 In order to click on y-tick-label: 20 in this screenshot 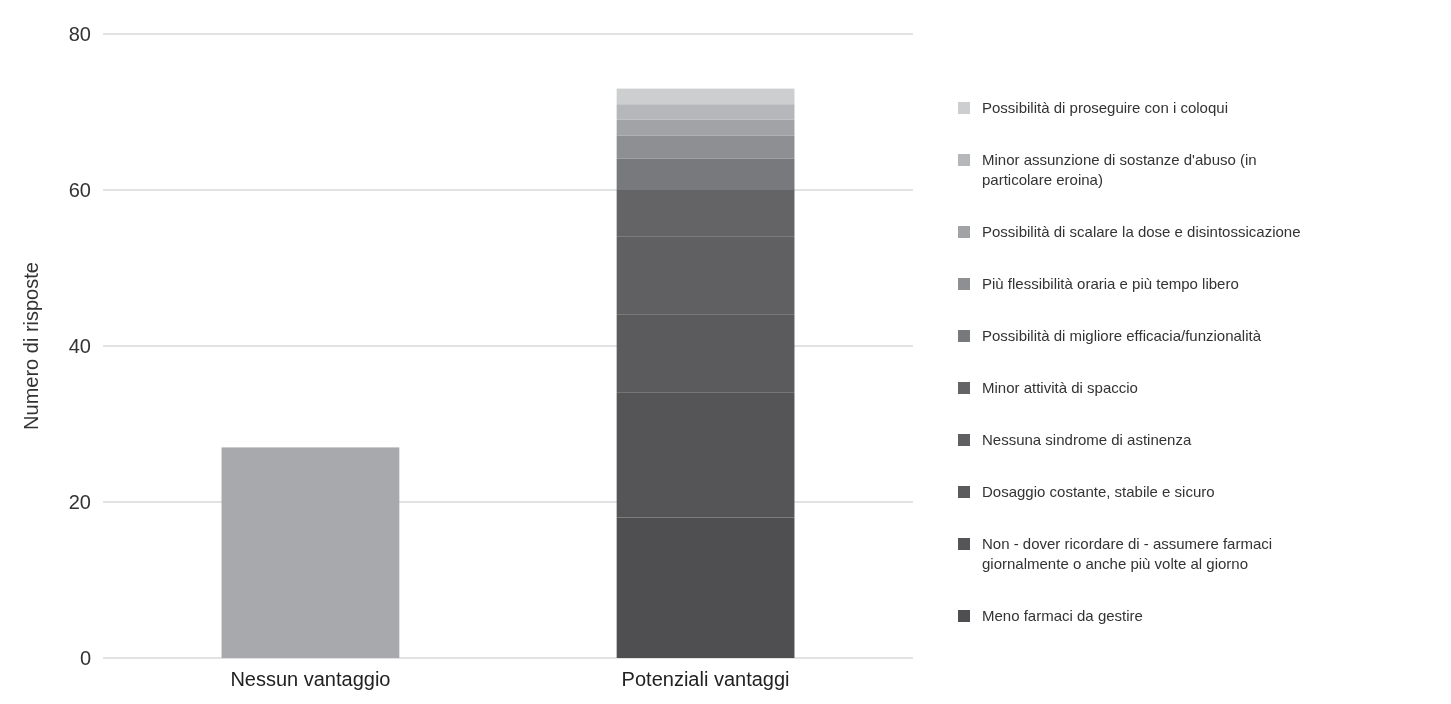, I will do `click(79, 502)`.